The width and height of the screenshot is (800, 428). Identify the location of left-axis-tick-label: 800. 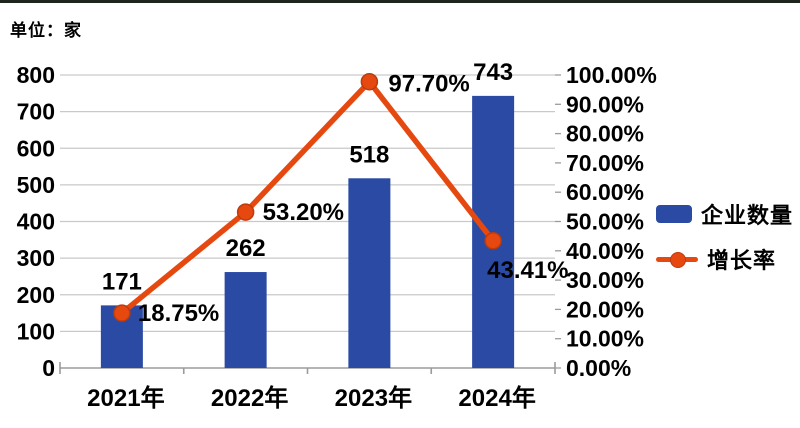
(36, 75).